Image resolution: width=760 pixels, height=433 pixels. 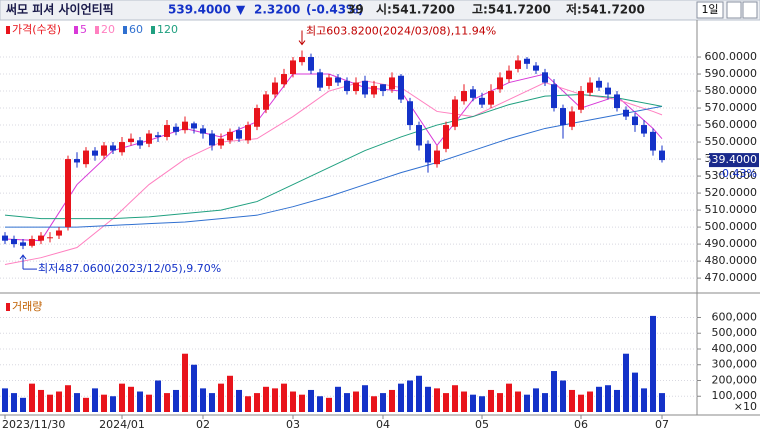 I want to click on open: 시:541.7200, so click(x=415, y=10).